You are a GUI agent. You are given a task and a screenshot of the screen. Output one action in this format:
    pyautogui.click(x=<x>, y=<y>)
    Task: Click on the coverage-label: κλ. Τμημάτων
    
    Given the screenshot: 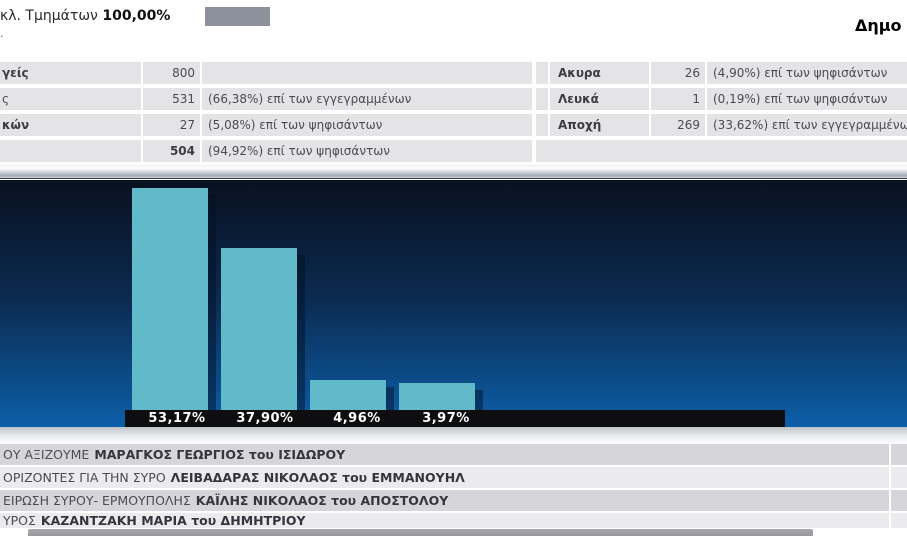 What is the action you would take?
    pyautogui.click(x=49, y=16)
    